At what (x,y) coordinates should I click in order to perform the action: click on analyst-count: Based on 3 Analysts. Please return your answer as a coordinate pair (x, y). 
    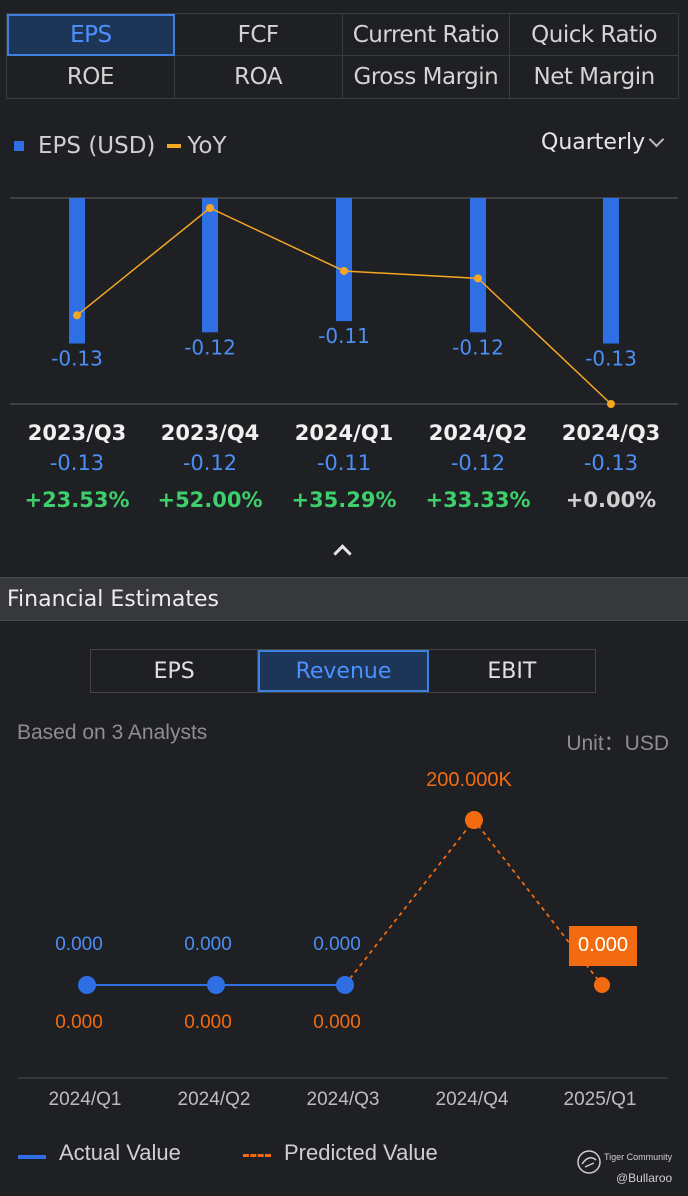
    Looking at the image, I should click on (112, 732).